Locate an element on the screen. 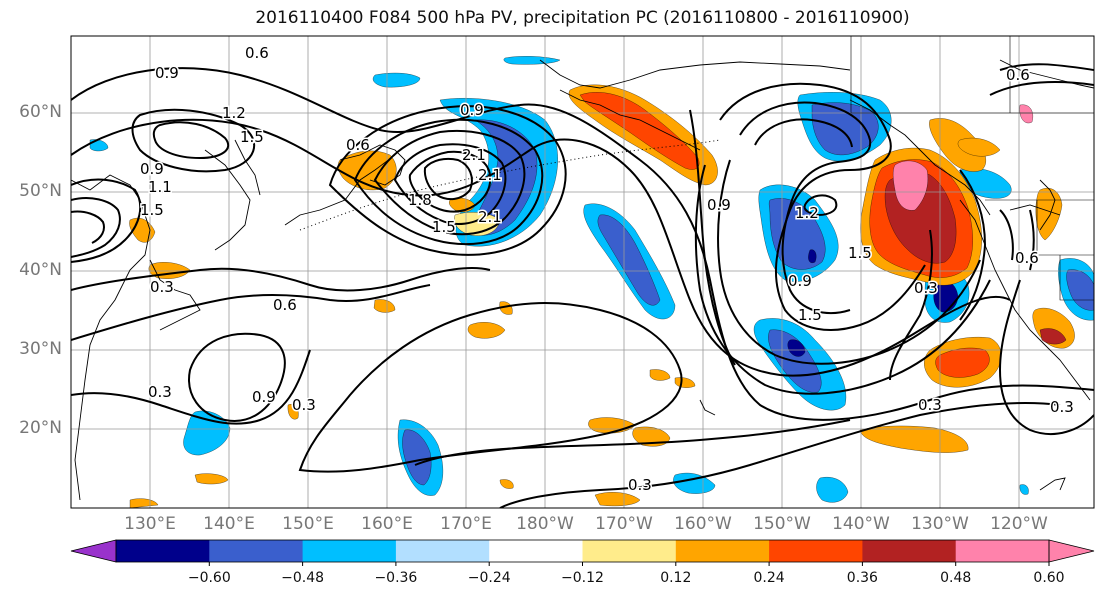  longitude-label: 150°E is located at coordinates (308, 524).